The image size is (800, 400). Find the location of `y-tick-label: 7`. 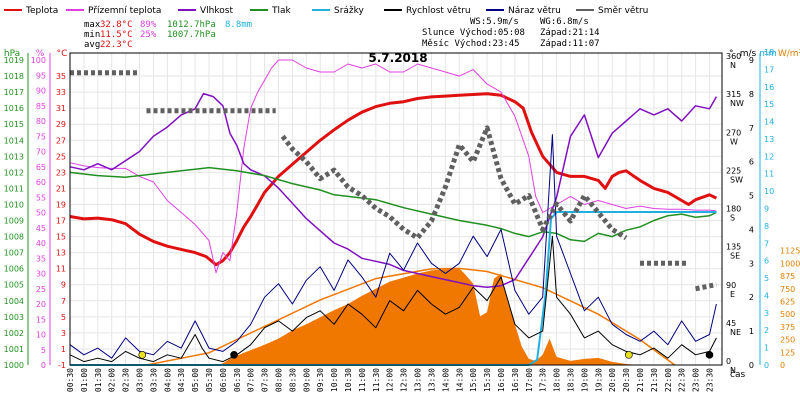

y-tick-label: 7 is located at coordinates (63, 301).